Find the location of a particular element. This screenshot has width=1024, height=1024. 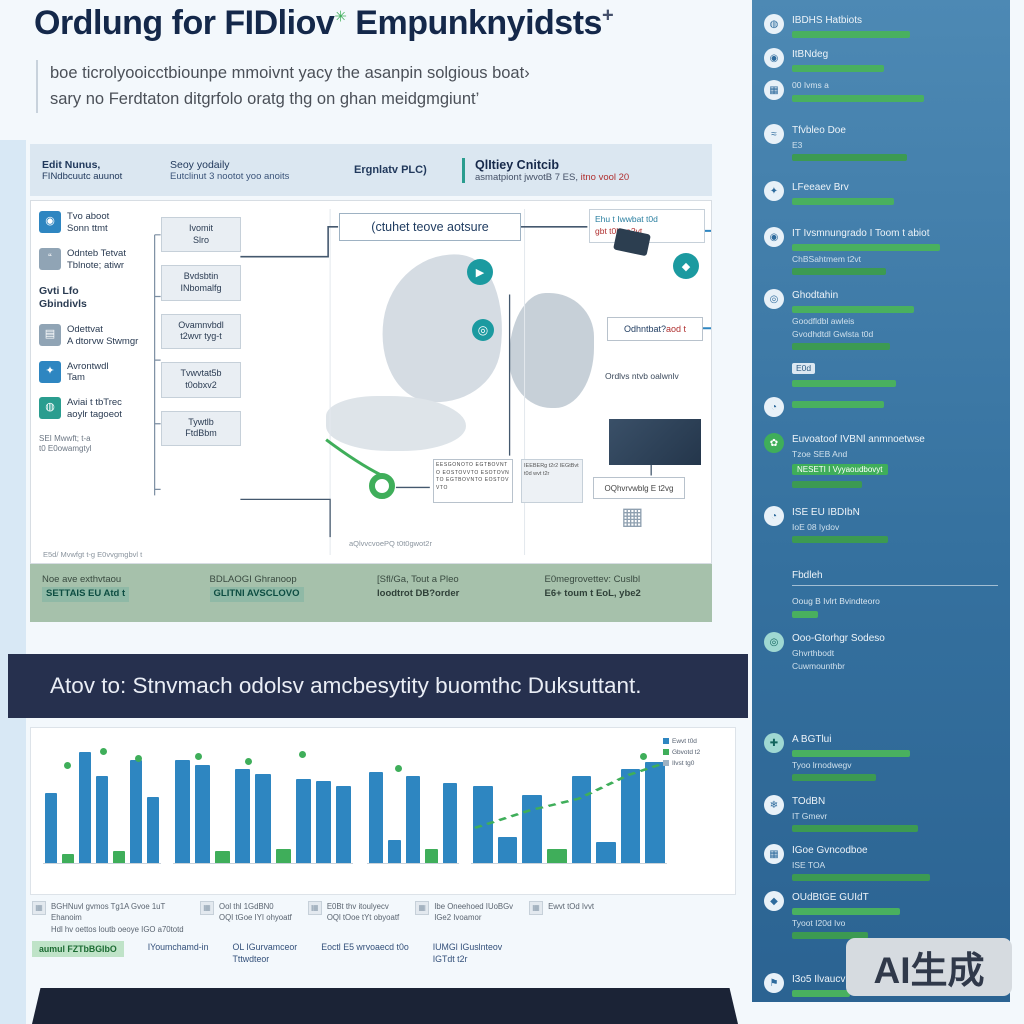

charts-panel: Ewvt t0d Gbvotd t2 Ilvst tg0 is located at coordinates (383, 811).